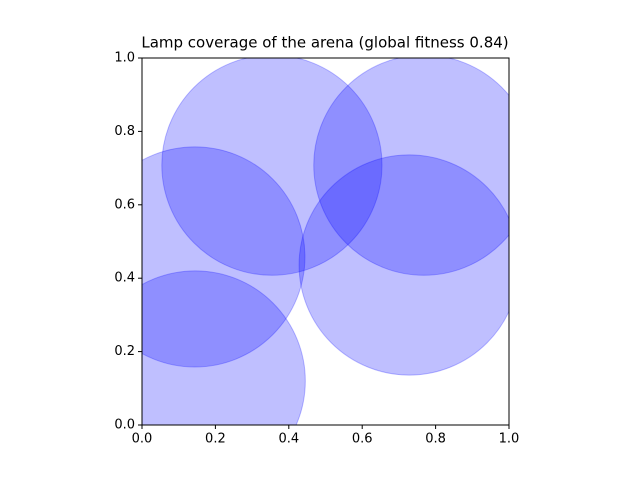 The width and height of the screenshot is (636, 477). Describe the element at coordinates (124, 204) in the screenshot. I see `y-tick-label: 0.6` at that location.